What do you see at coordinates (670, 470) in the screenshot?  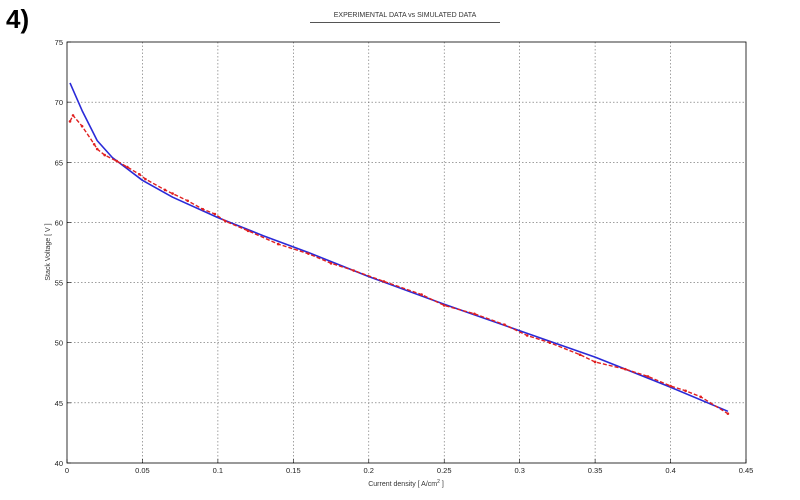 I see `x-tick-label: 0.4` at bounding box center [670, 470].